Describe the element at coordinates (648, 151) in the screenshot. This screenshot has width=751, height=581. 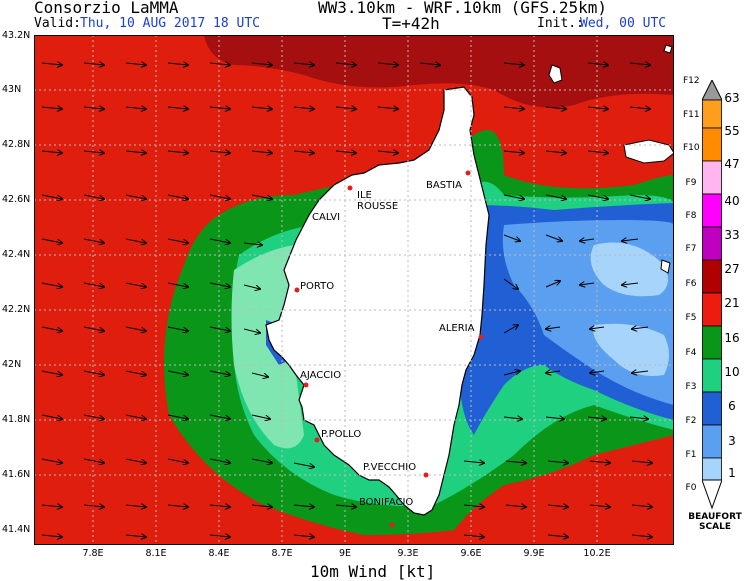
I see `elba-island` at that location.